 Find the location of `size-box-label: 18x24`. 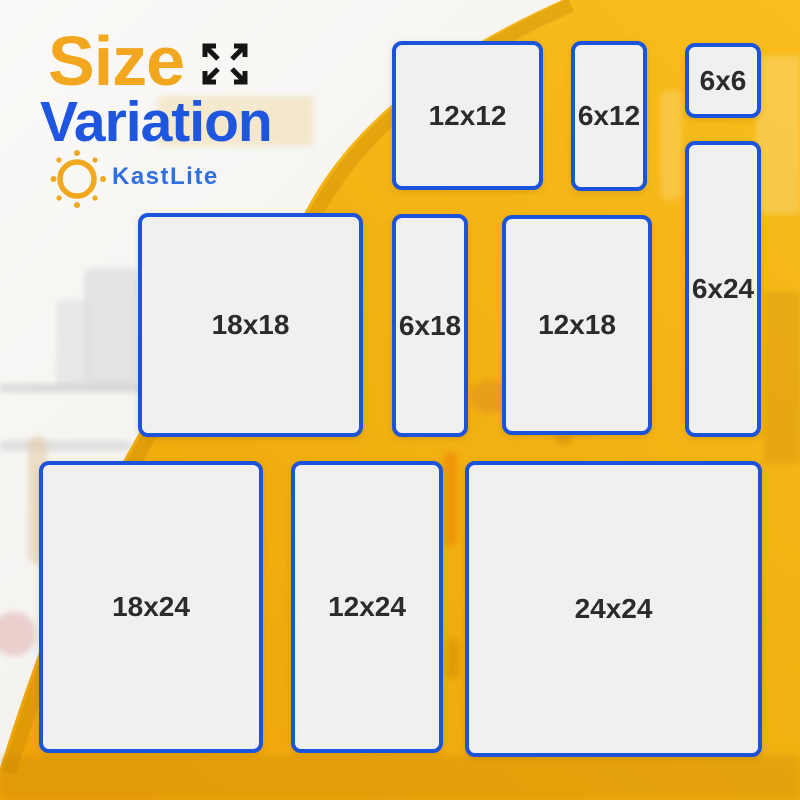

size-box-label: 18x24 is located at coordinates (151, 606).